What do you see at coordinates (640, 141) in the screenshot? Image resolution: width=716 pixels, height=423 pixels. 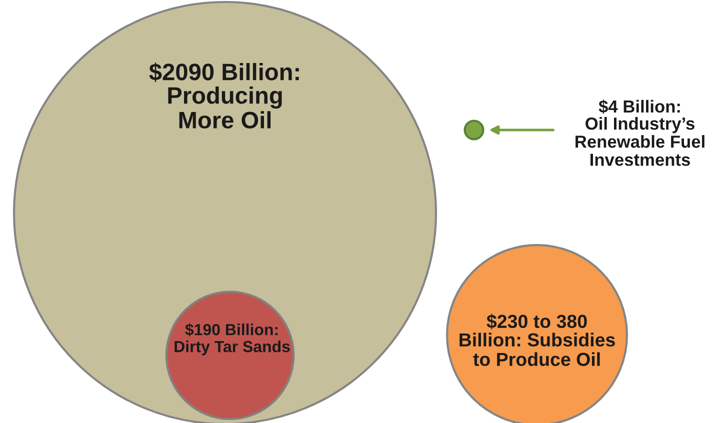 I see `category-label: Oil Industry’s Renewable Fuel Investments` at bounding box center [640, 141].